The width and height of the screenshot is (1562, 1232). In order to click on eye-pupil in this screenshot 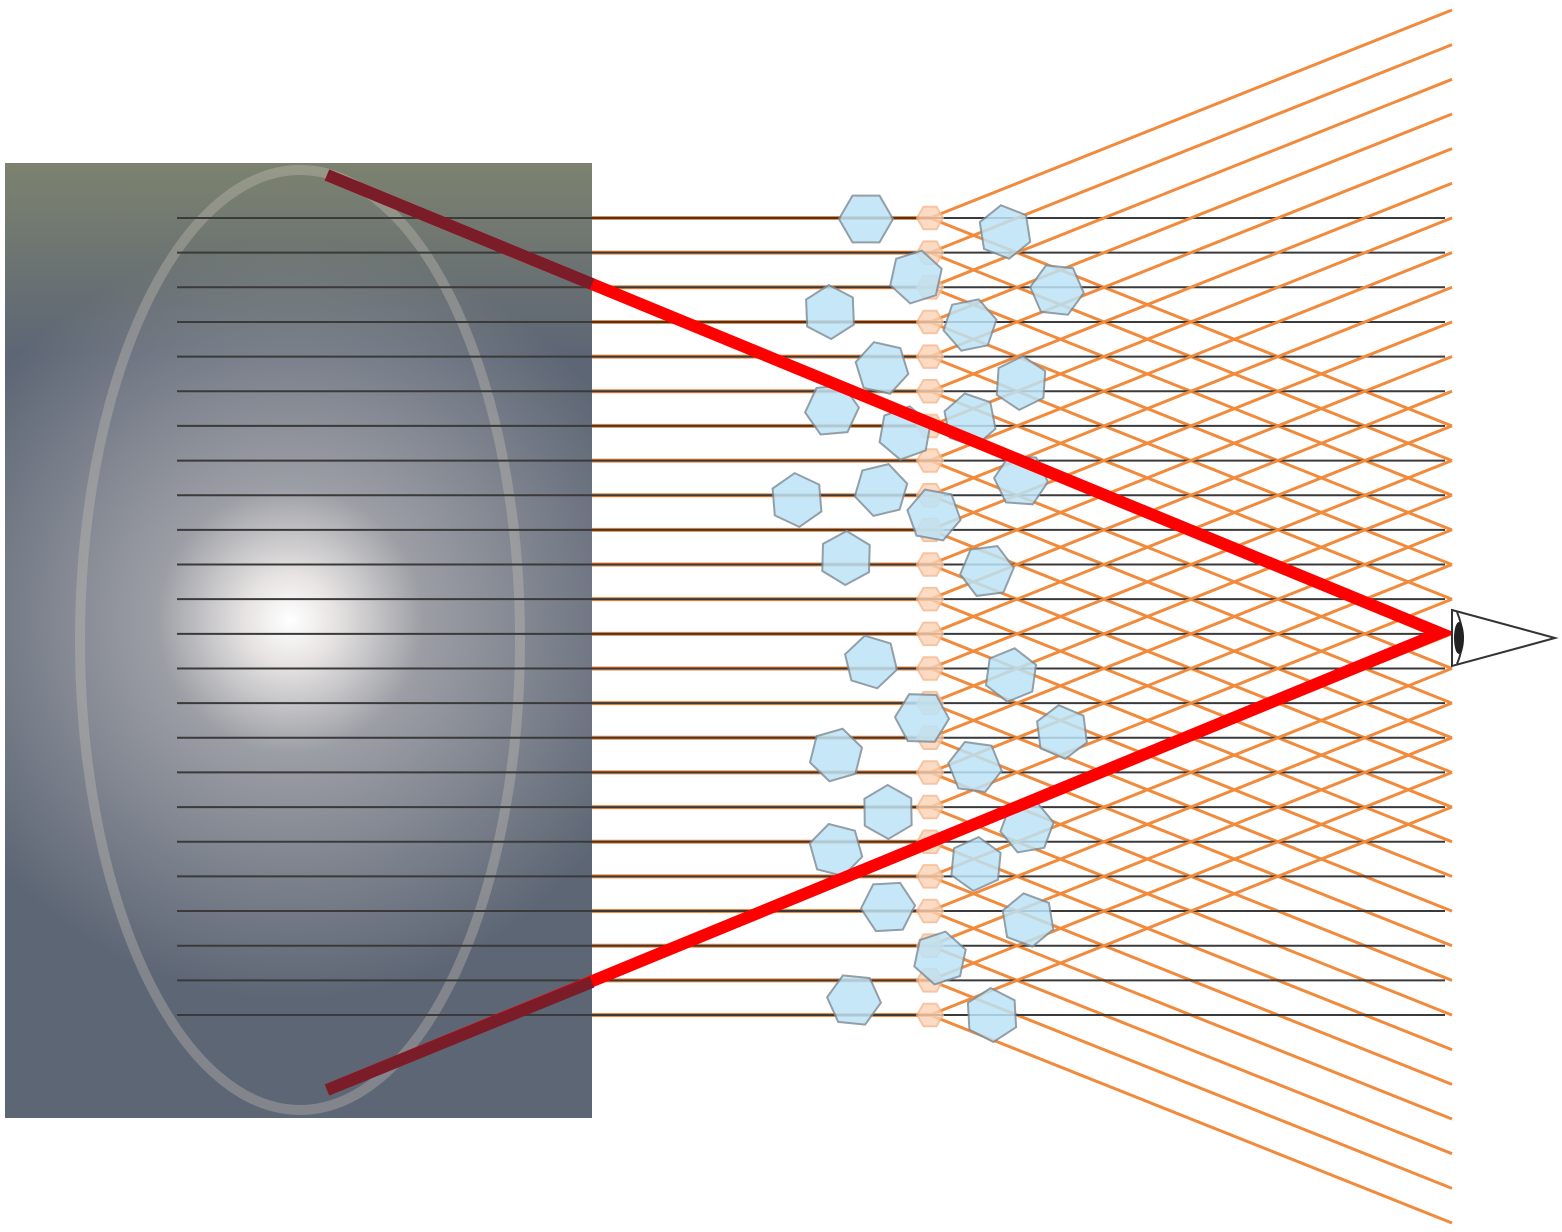, I will do `click(1459, 638)`.